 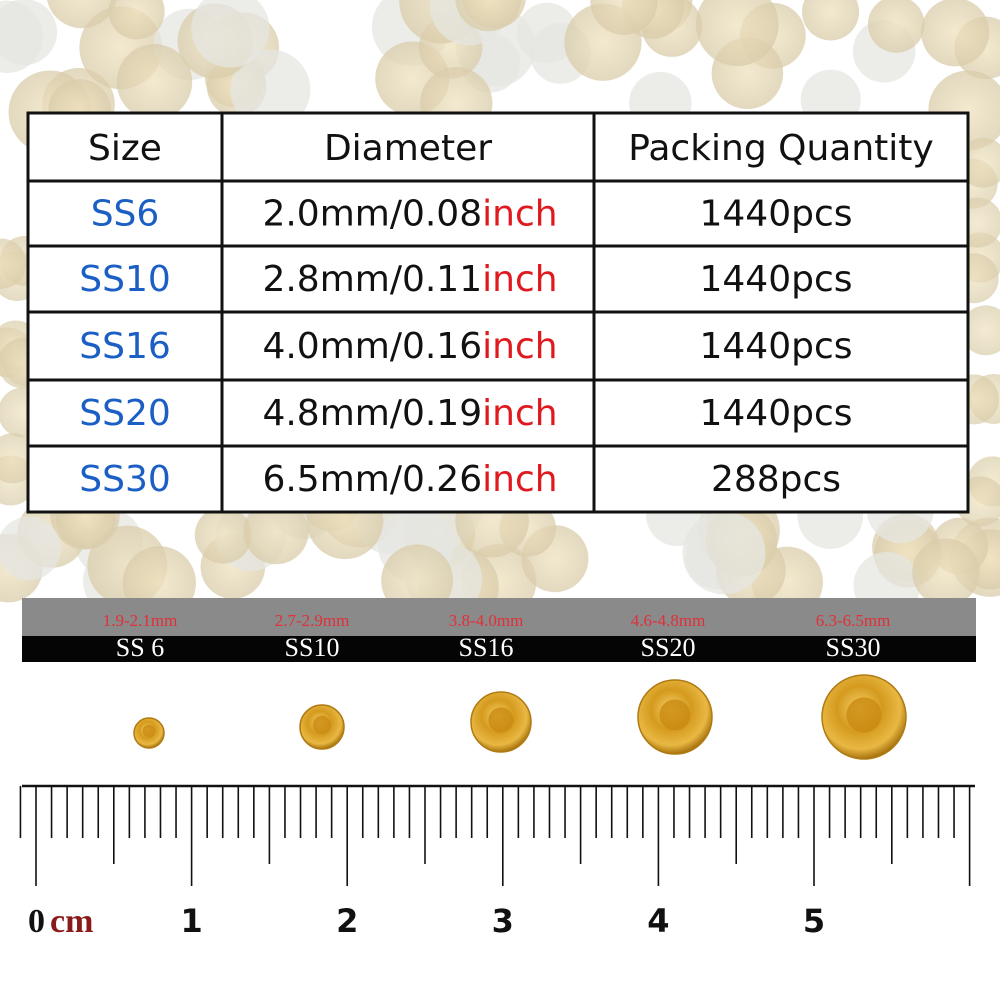 I want to click on diameter-value: 2.0mm/0.08, so click(x=372, y=214).